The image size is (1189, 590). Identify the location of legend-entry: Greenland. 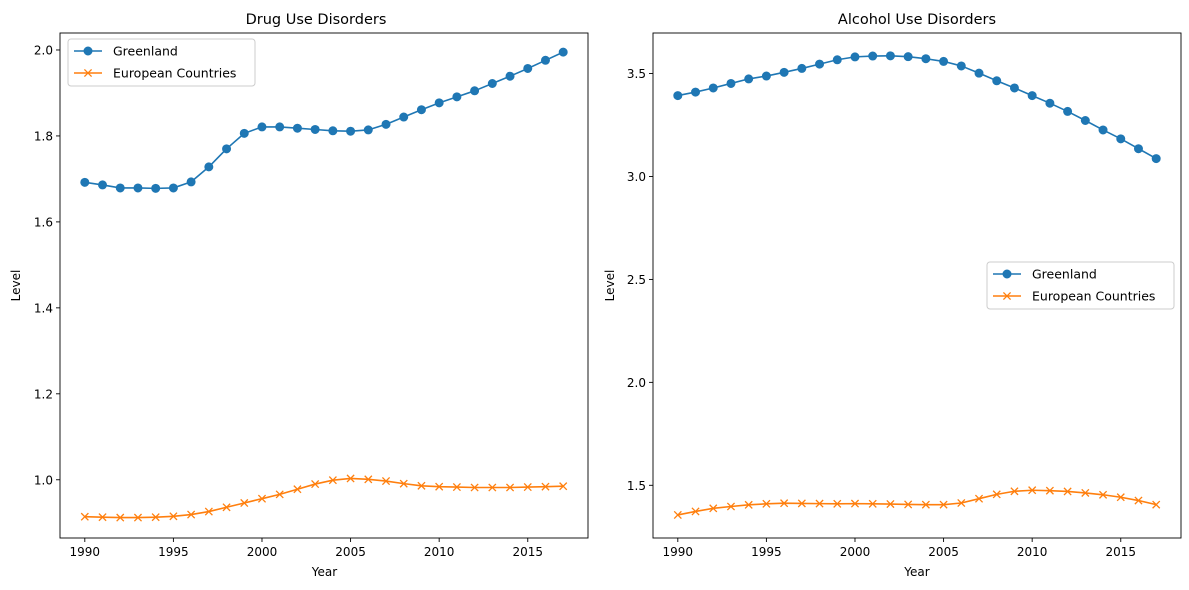
(1045, 274).